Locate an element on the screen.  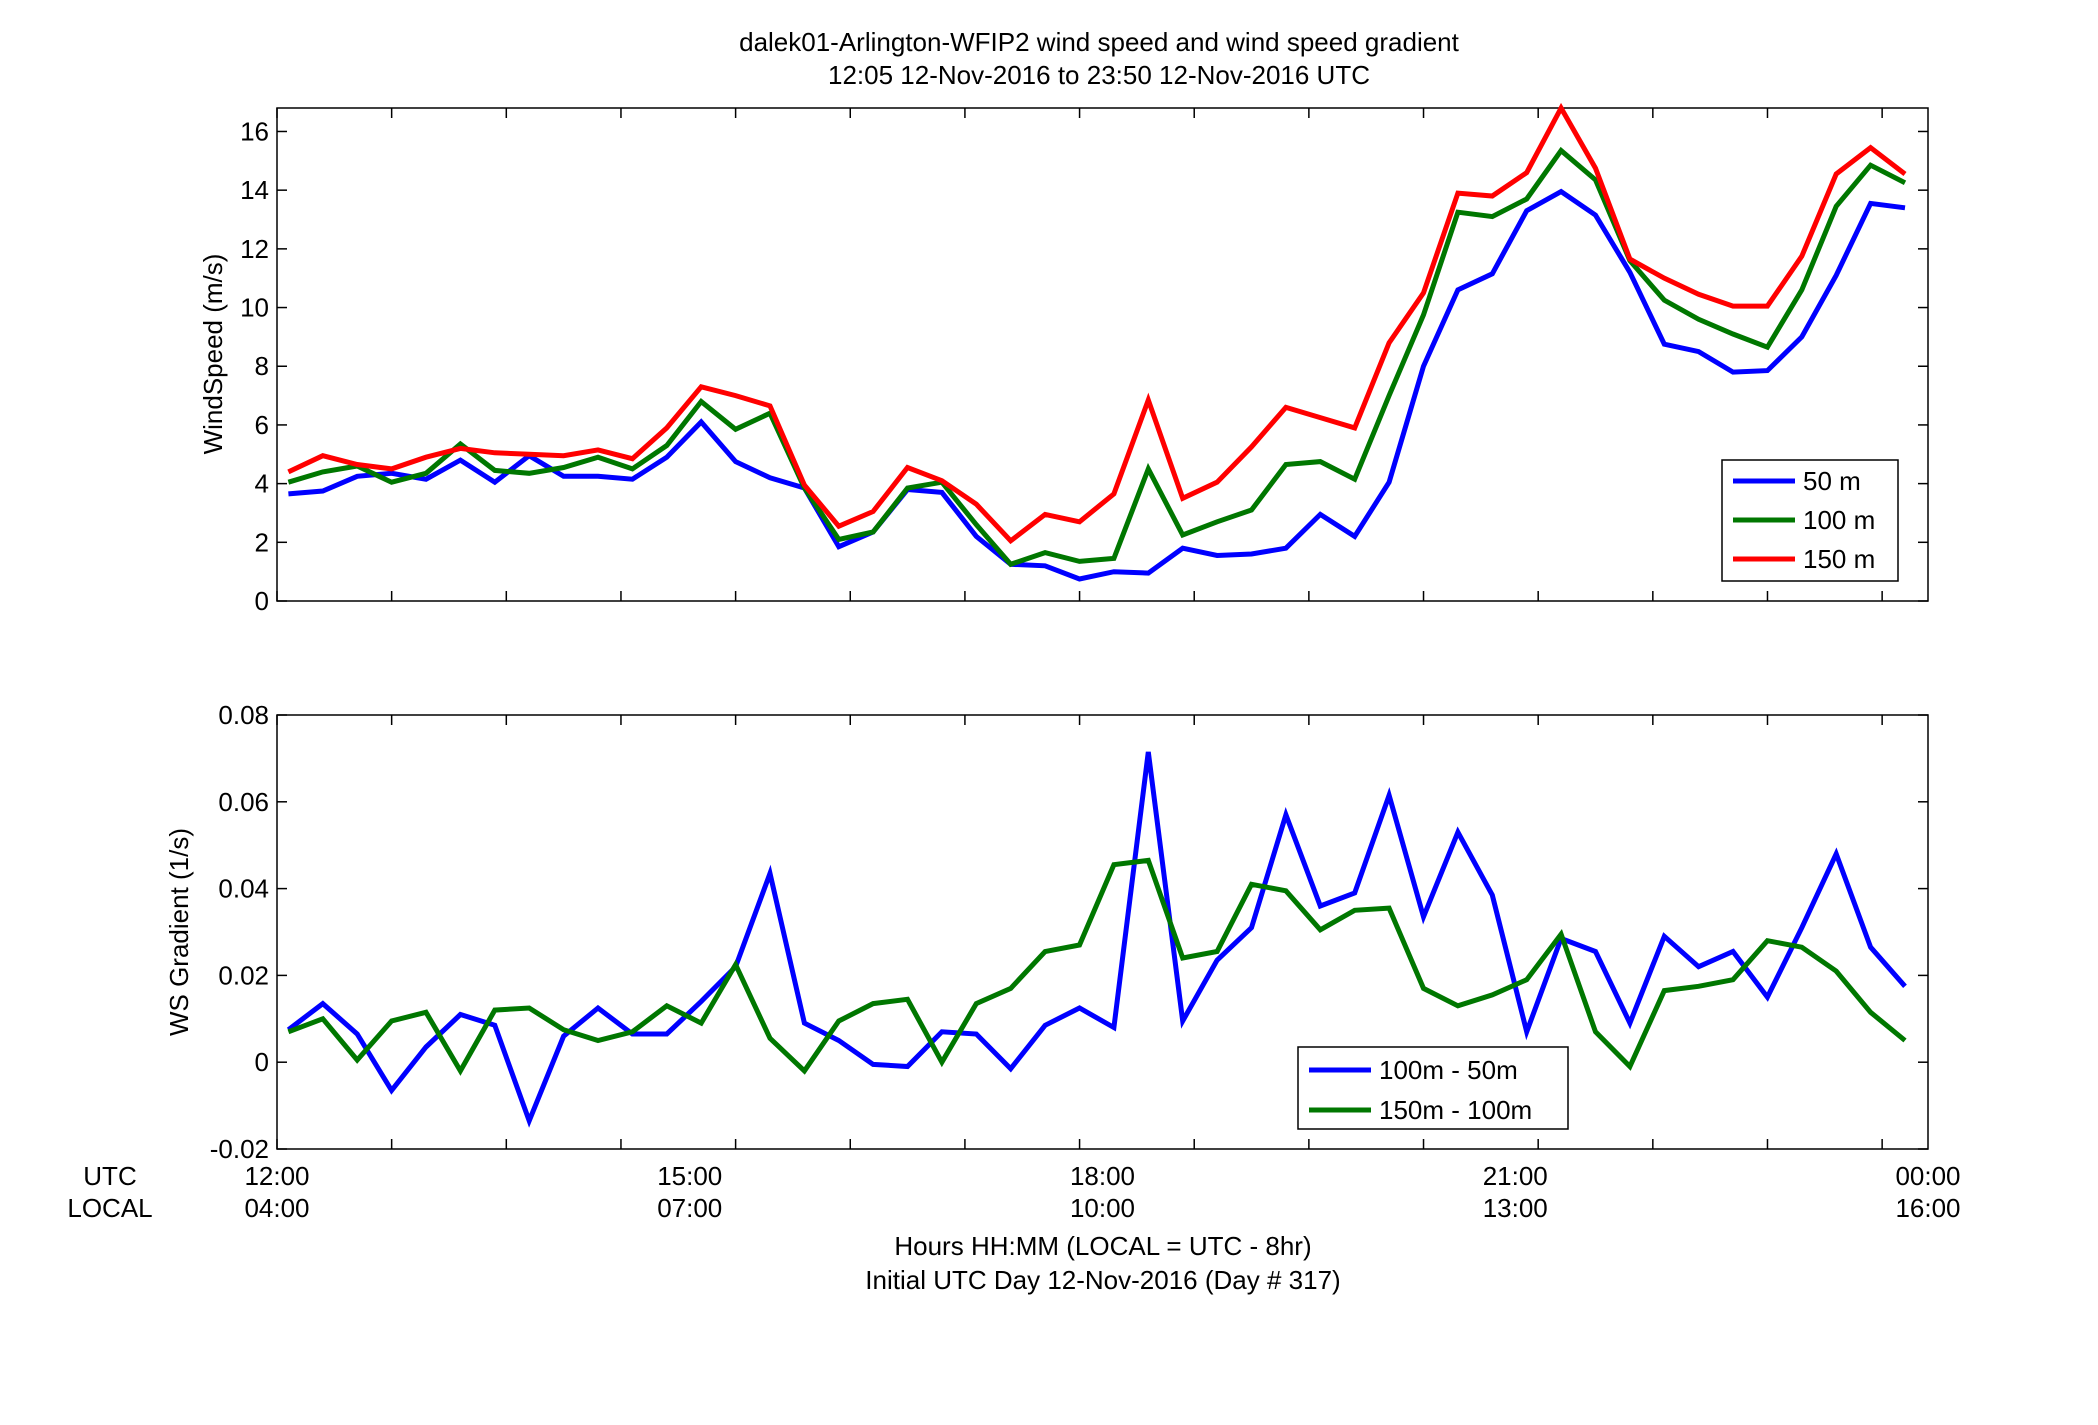
xtick-label-utc: 12:00 is located at coordinates (276, 1176).